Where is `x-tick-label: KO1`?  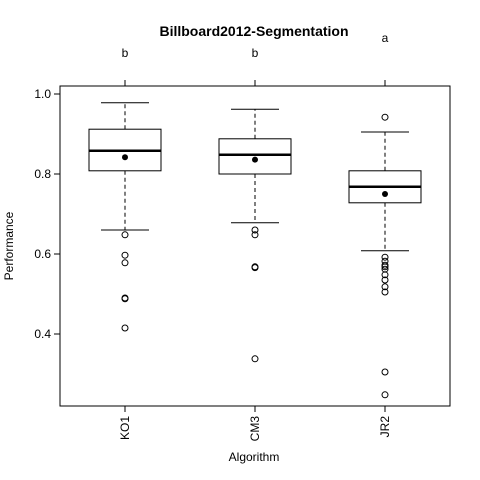 x-tick-label: KO1 is located at coordinates (125, 428).